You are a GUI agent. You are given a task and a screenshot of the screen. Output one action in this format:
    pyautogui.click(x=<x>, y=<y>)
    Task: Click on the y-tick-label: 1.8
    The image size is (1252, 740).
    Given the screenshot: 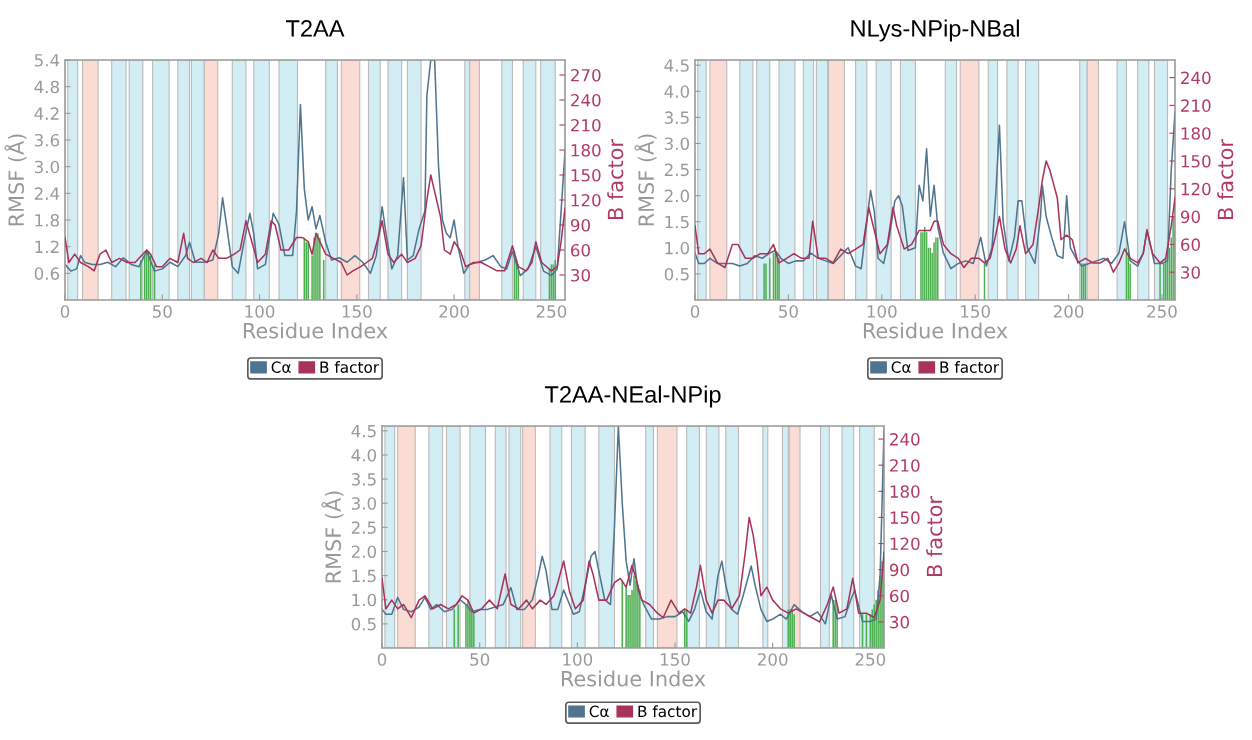 What is the action you would take?
    pyautogui.click(x=47, y=220)
    